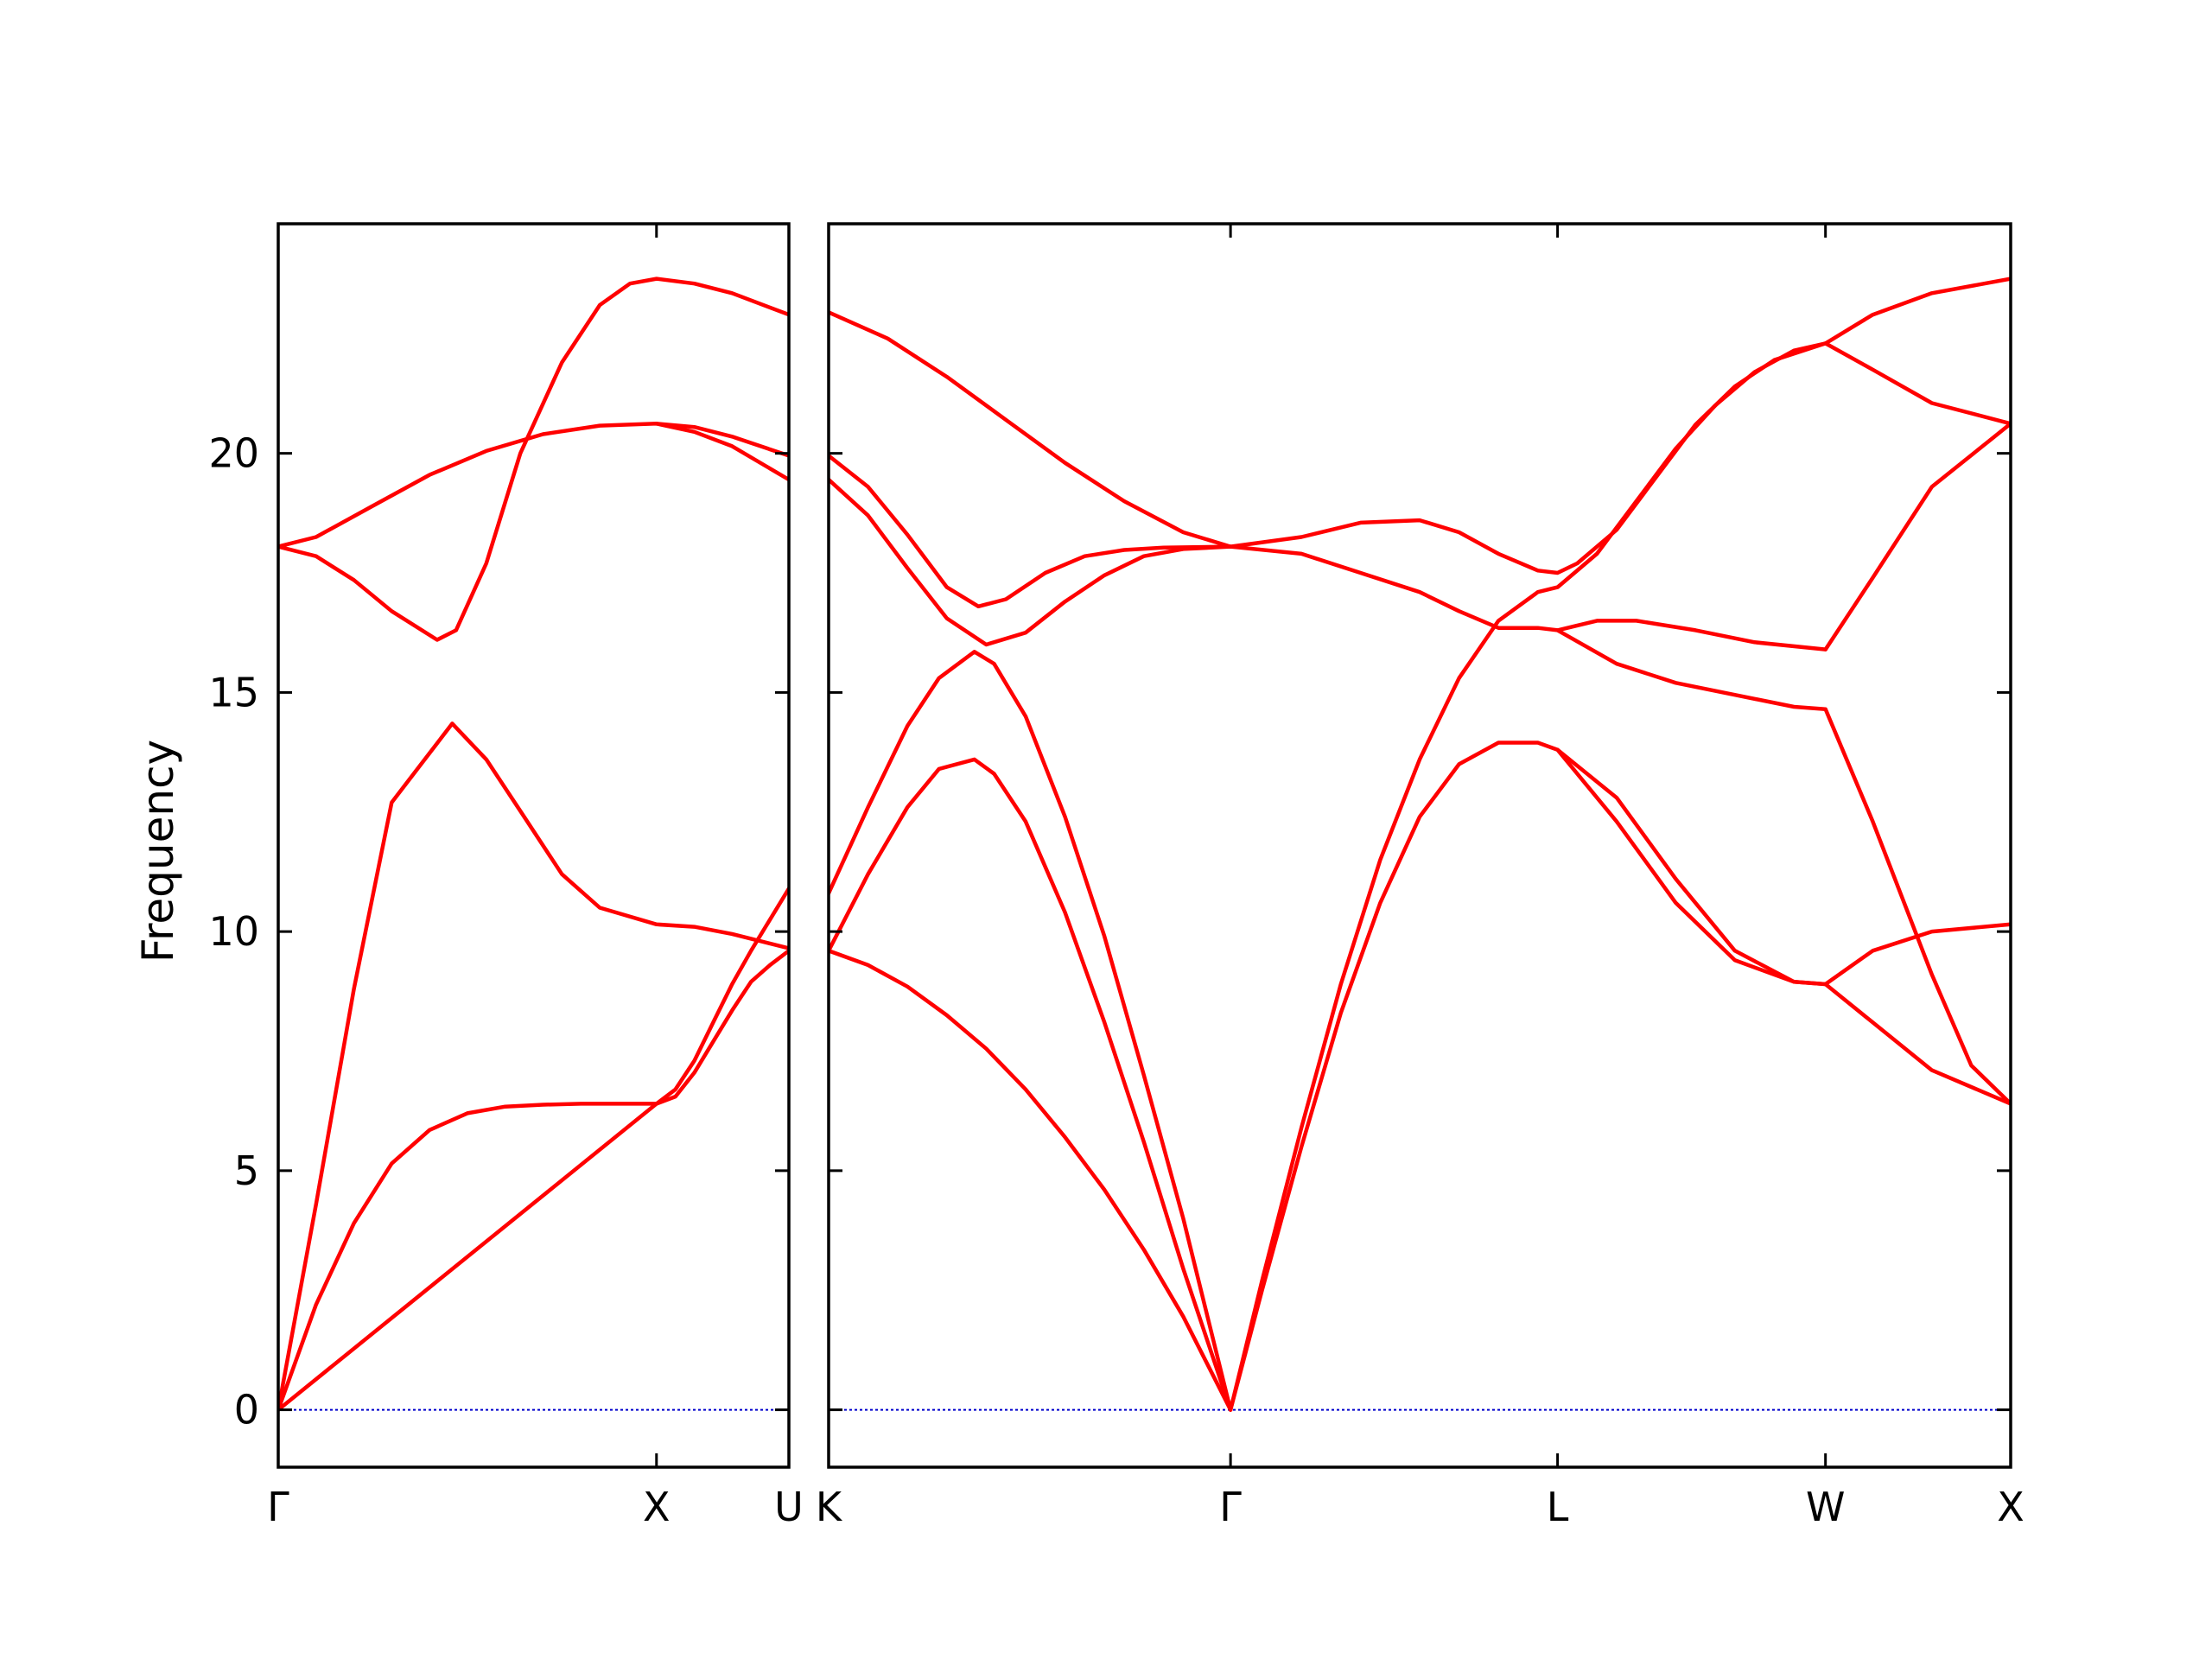 This screenshot has height=1659, width=2212. I want to click on x-tick-label: K, so click(829, 1507).